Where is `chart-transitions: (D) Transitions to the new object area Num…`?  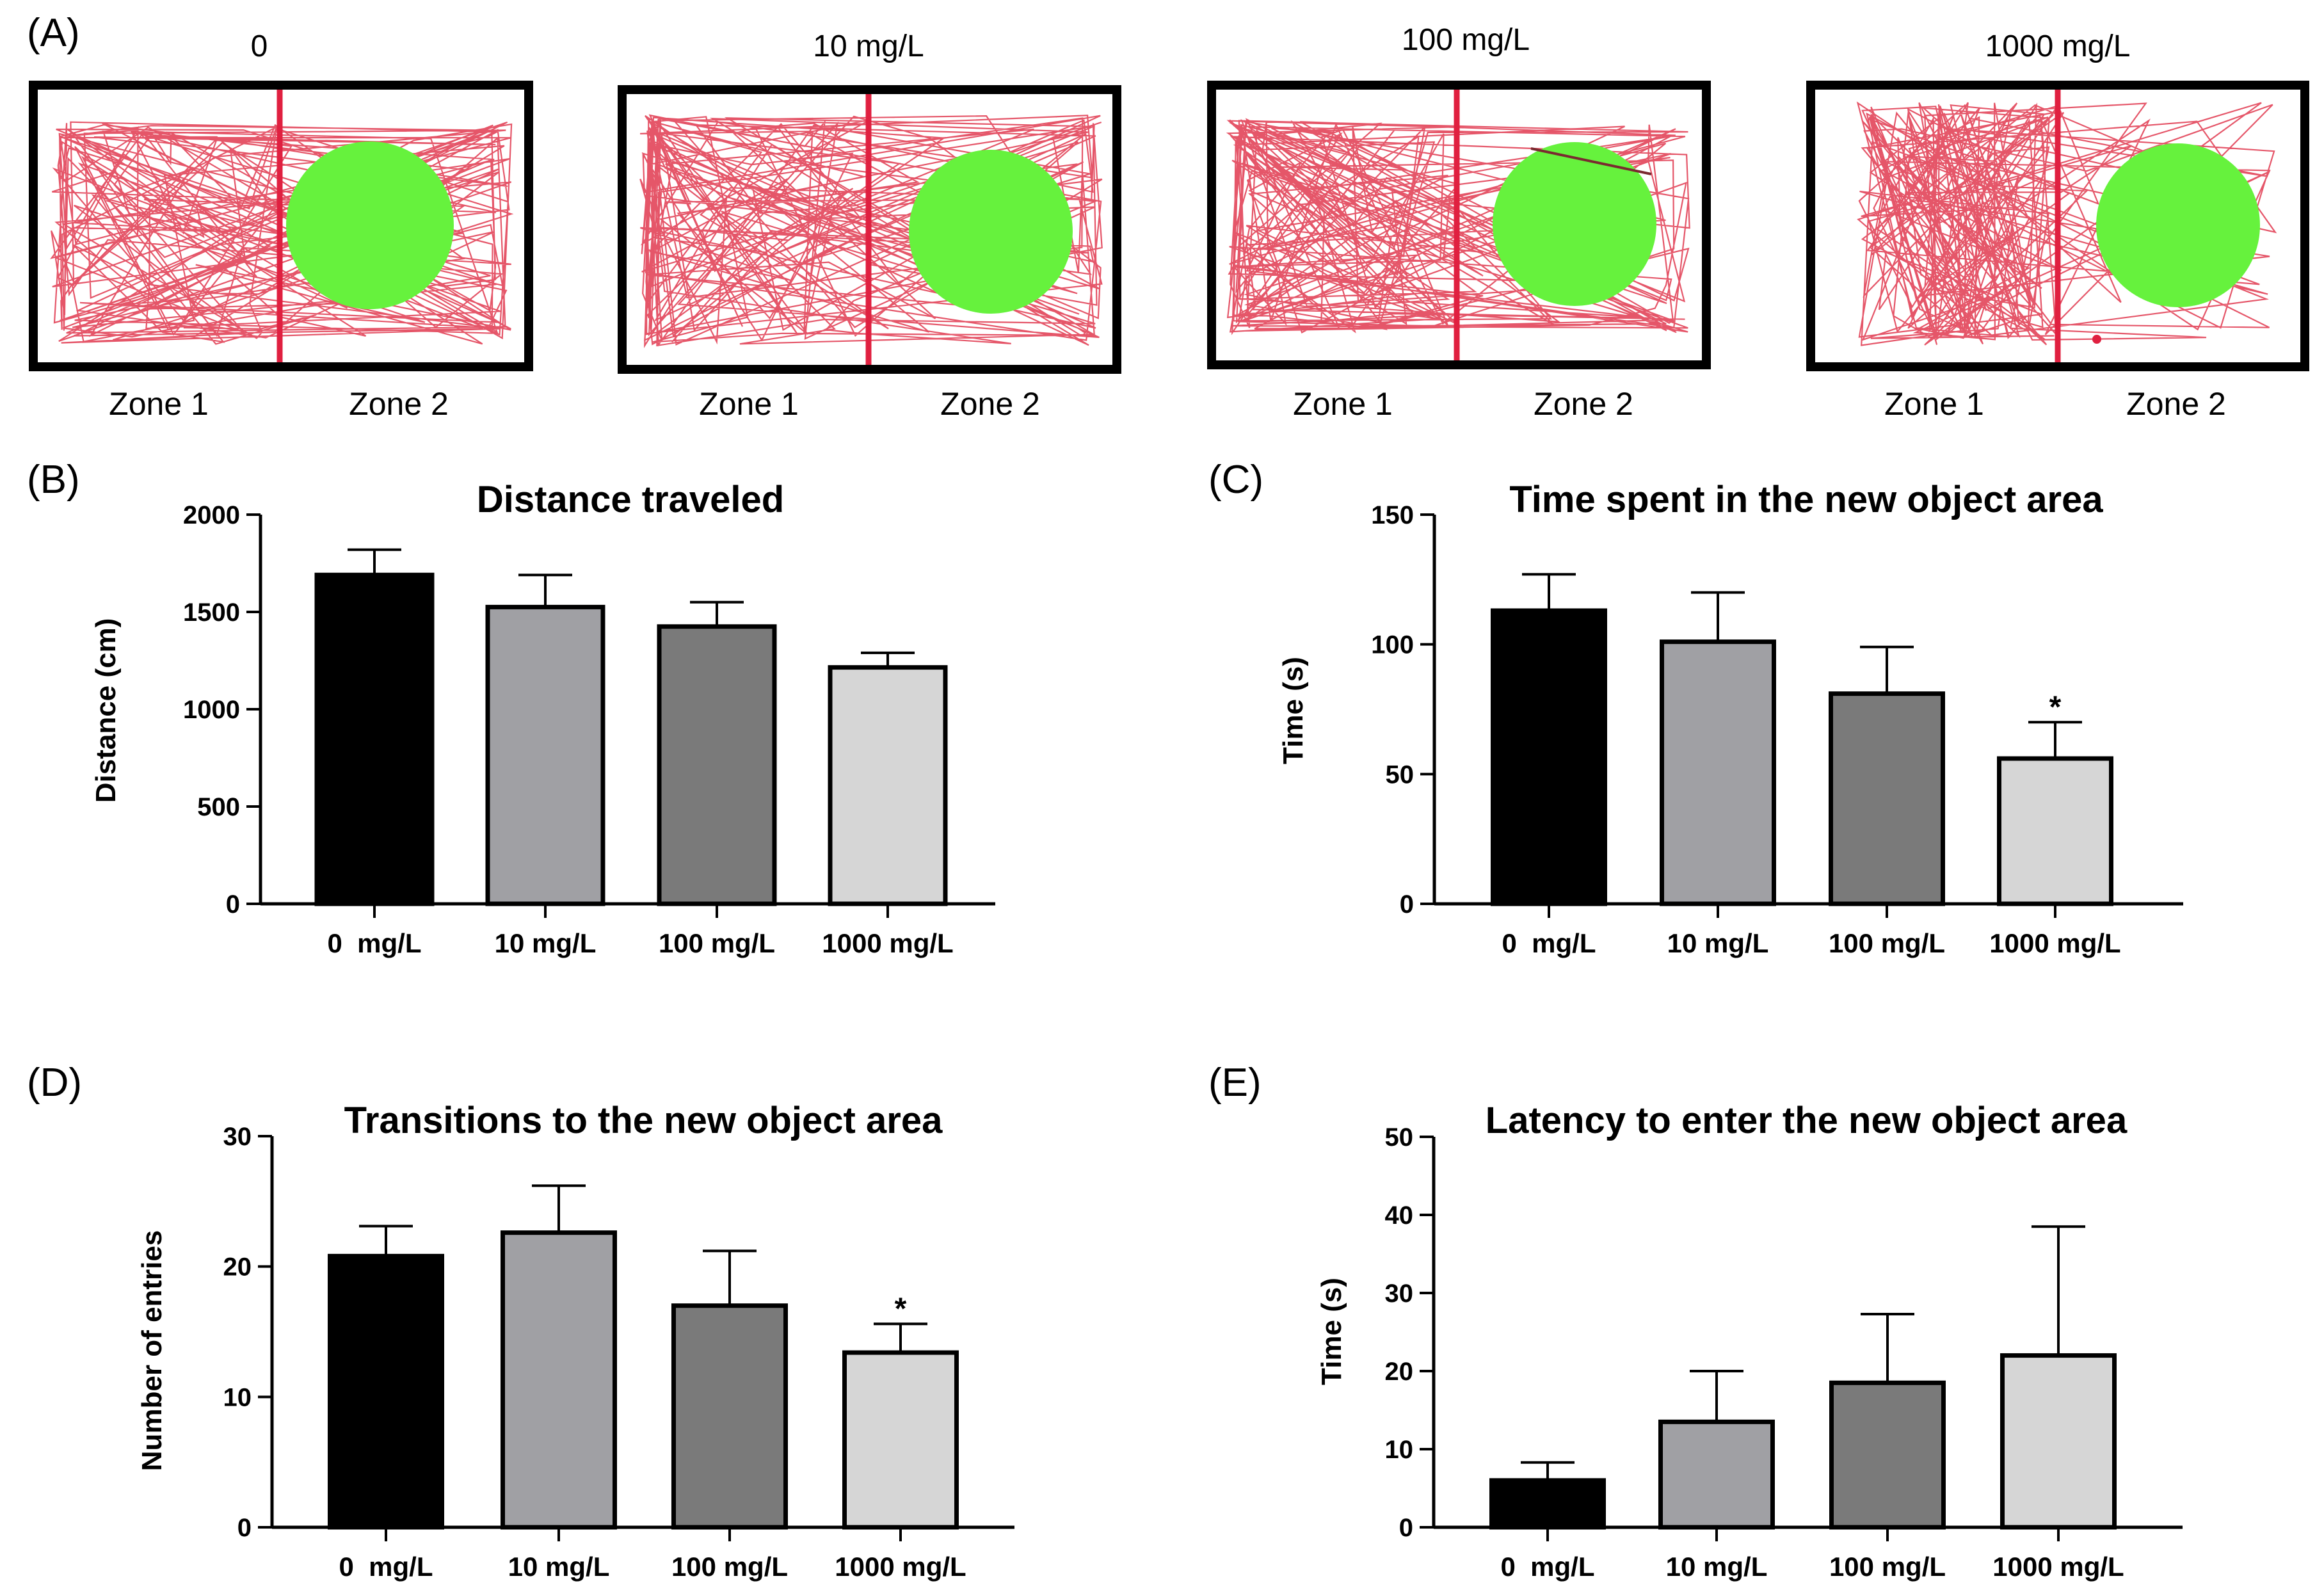 chart-transitions: (D) Transitions to the new object area Num… is located at coordinates (520, 1321).